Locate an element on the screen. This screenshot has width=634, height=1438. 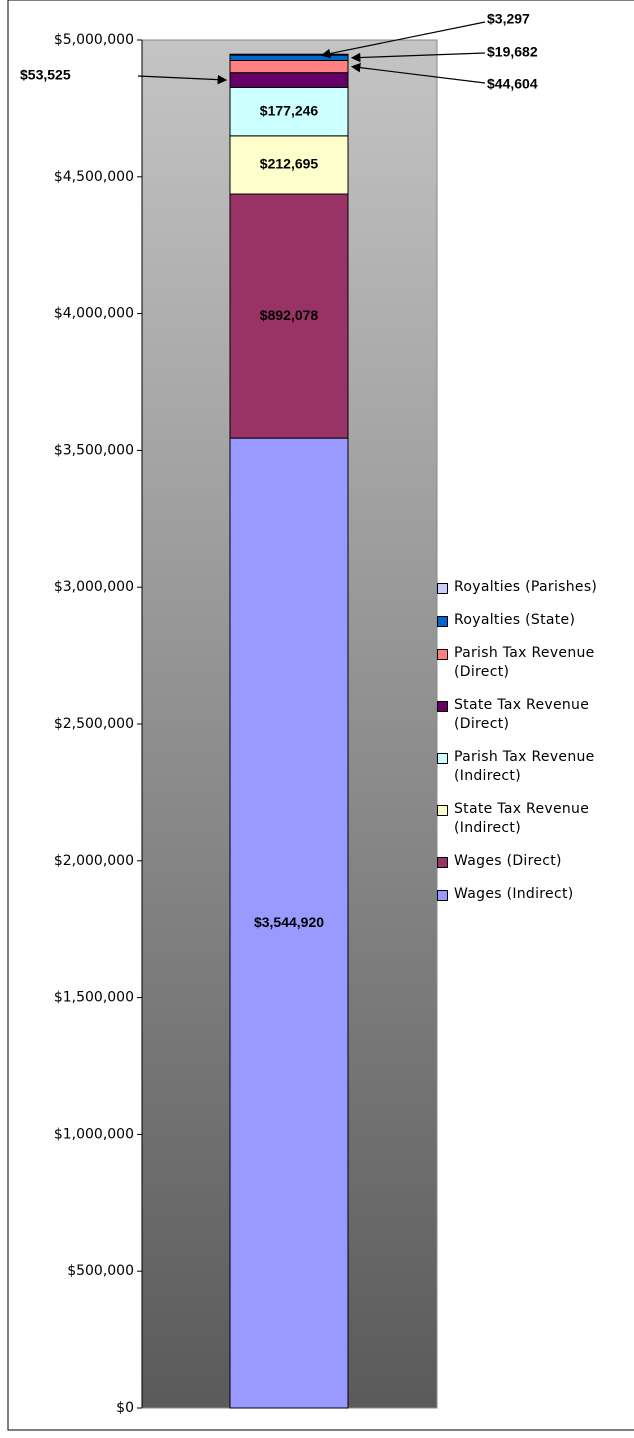
y-tick-label: $500,000 is located at coordinates (100, 1271).